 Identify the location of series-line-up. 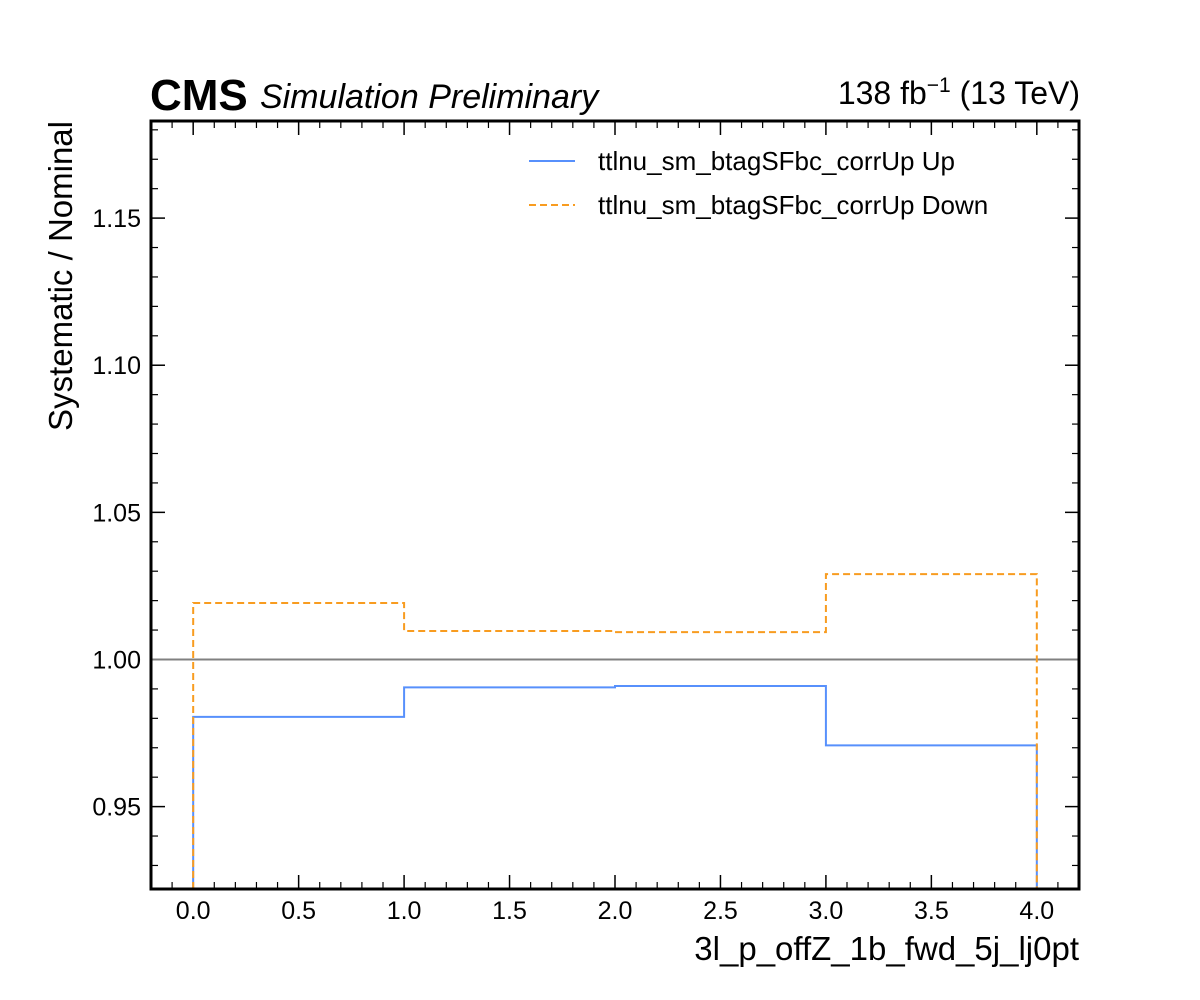
(615, 786).